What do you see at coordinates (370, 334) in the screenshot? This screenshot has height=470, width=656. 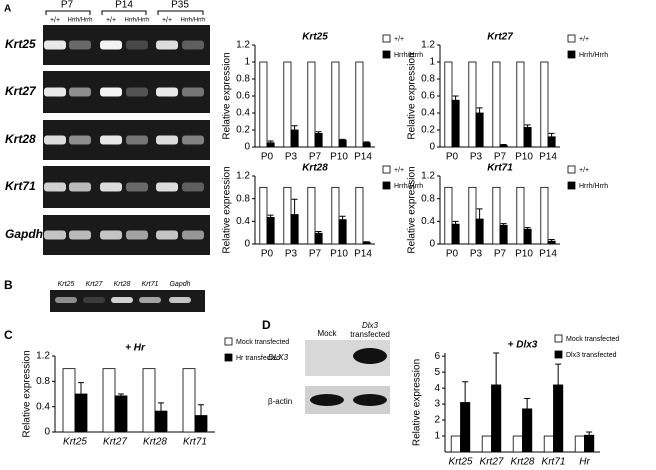 I see `lane-label: transfected` at bounding box center [370, 334].